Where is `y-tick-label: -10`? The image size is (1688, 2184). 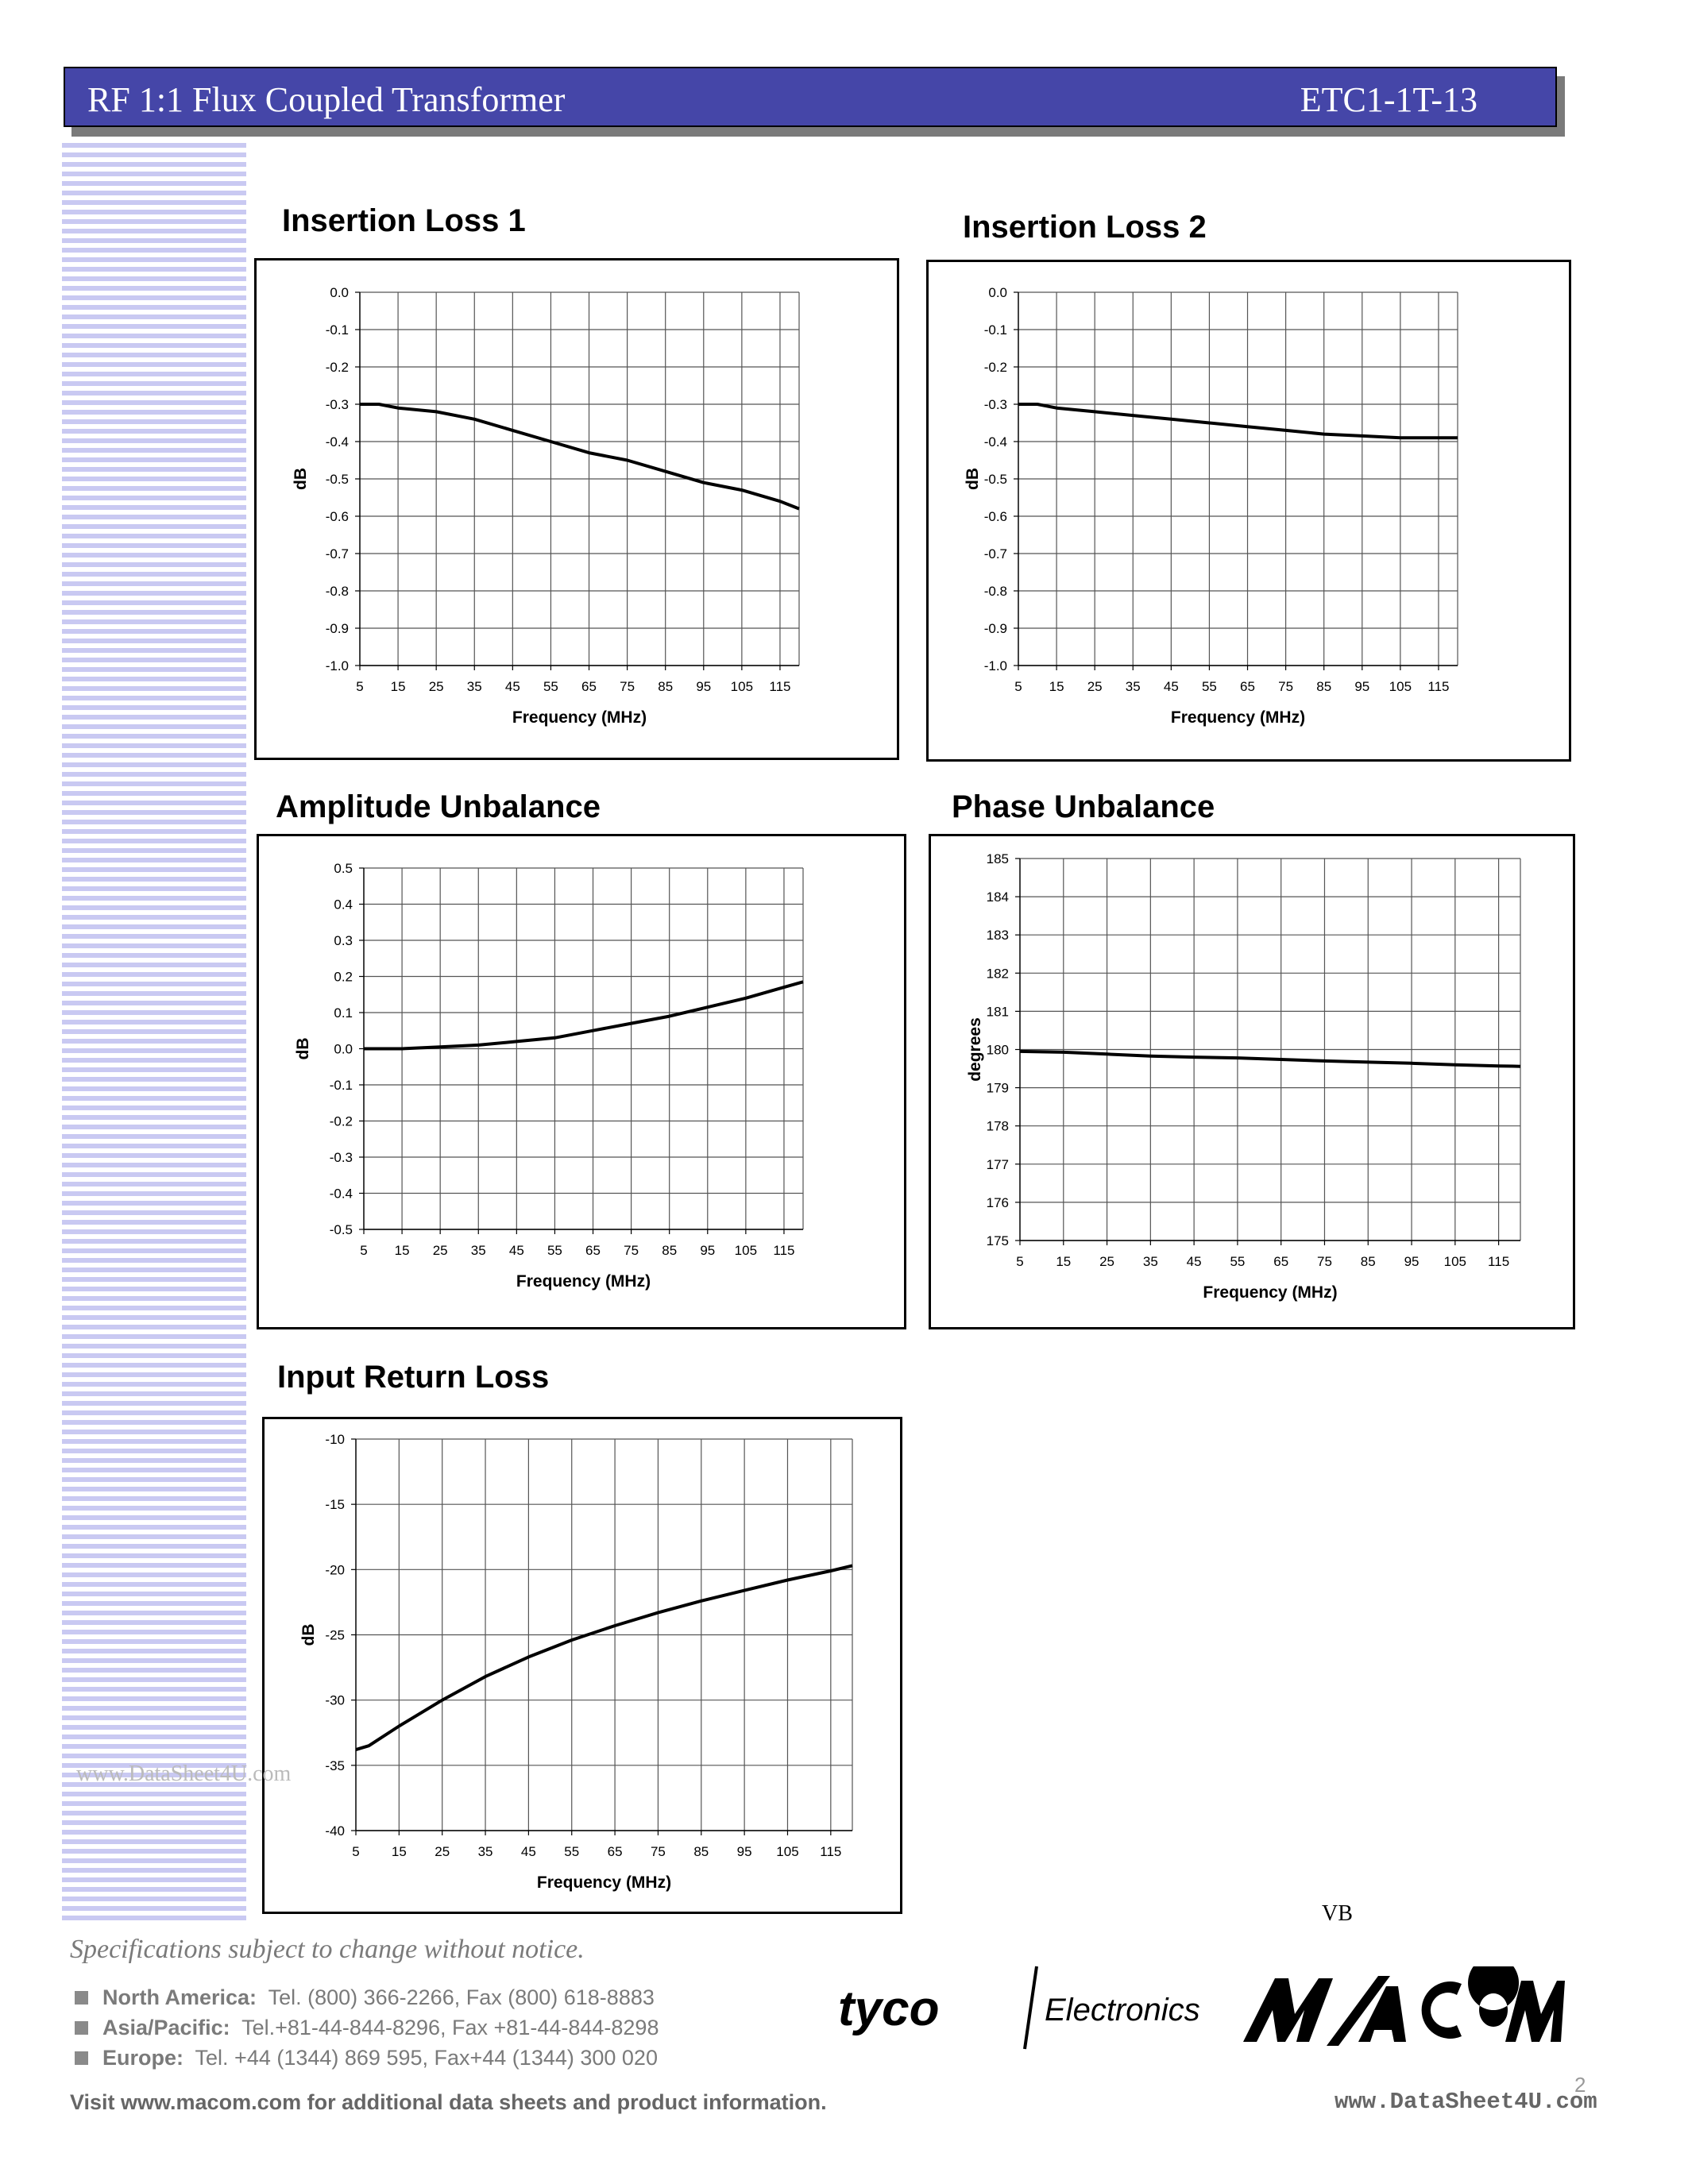 y-tick-label: -10 is located at coordinates (335, 1439).